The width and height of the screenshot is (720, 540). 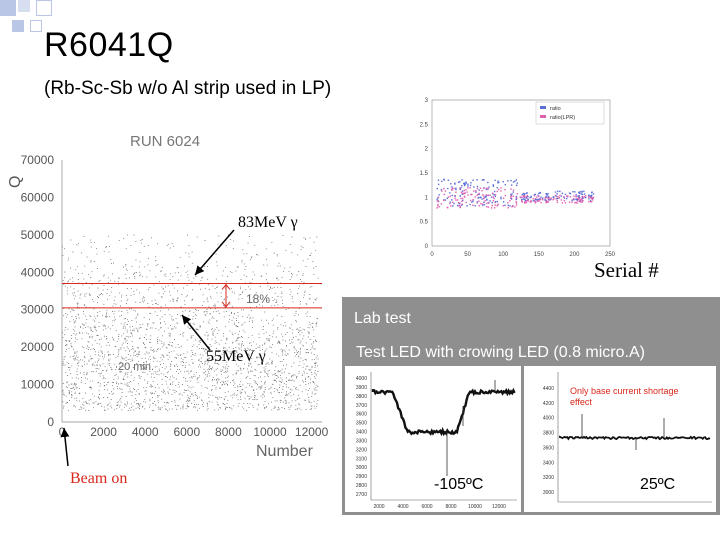 I want to click on led2-y-tick: 4000, so click(x=548, y=419).